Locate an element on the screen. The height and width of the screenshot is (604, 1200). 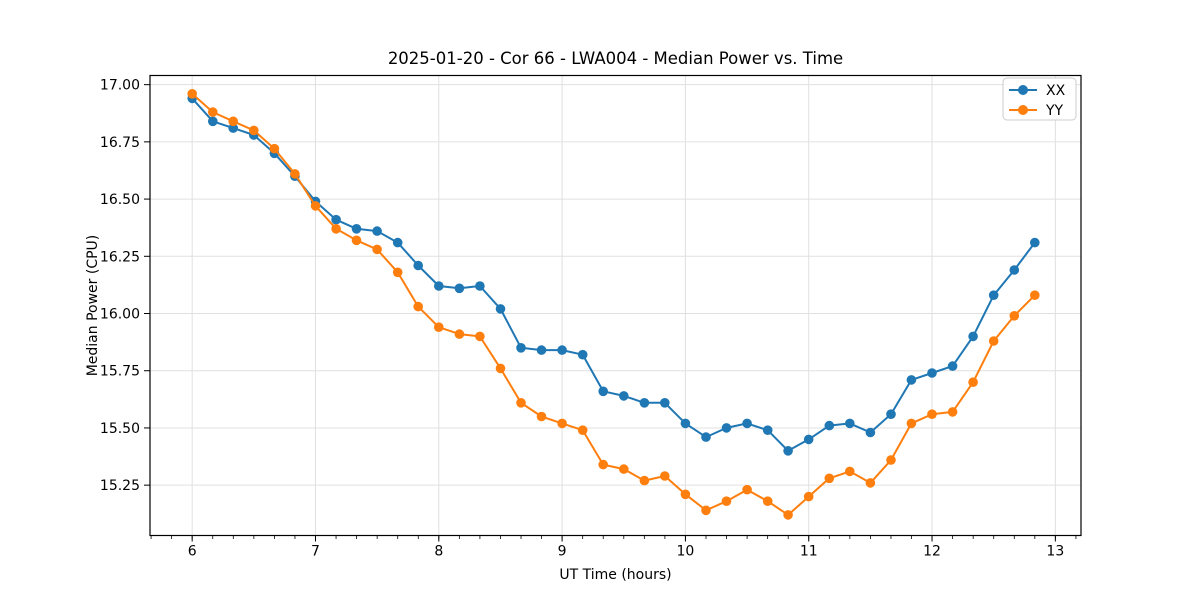
legend: XX YY is located at coordinates (1039, 99).